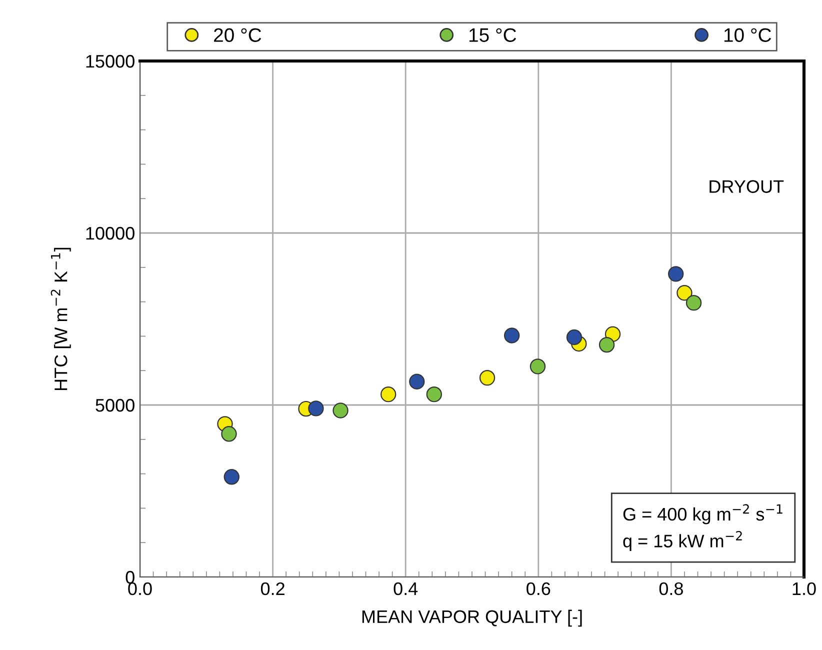 Image resolution: width=822 pixels, height=650 pixels. What do you see at coordinates (538, 589) in the screenshot?
I see `x-tick-label: 0.6` at bounding box center [538, 589].